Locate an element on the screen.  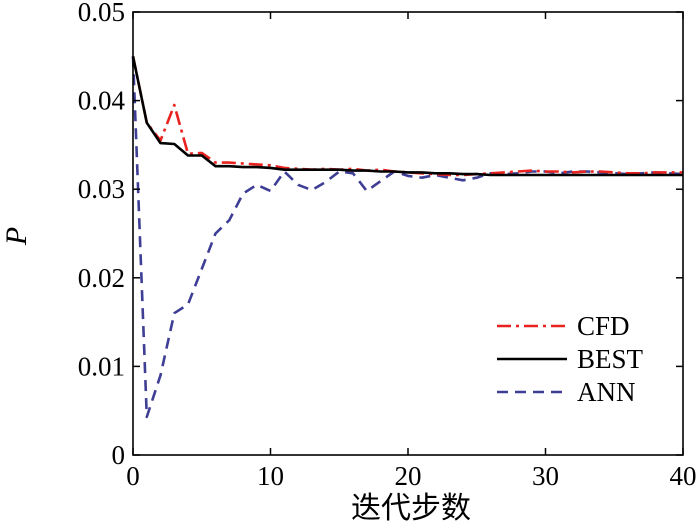
y-axis-label: P is located at coordinates (16, 236).